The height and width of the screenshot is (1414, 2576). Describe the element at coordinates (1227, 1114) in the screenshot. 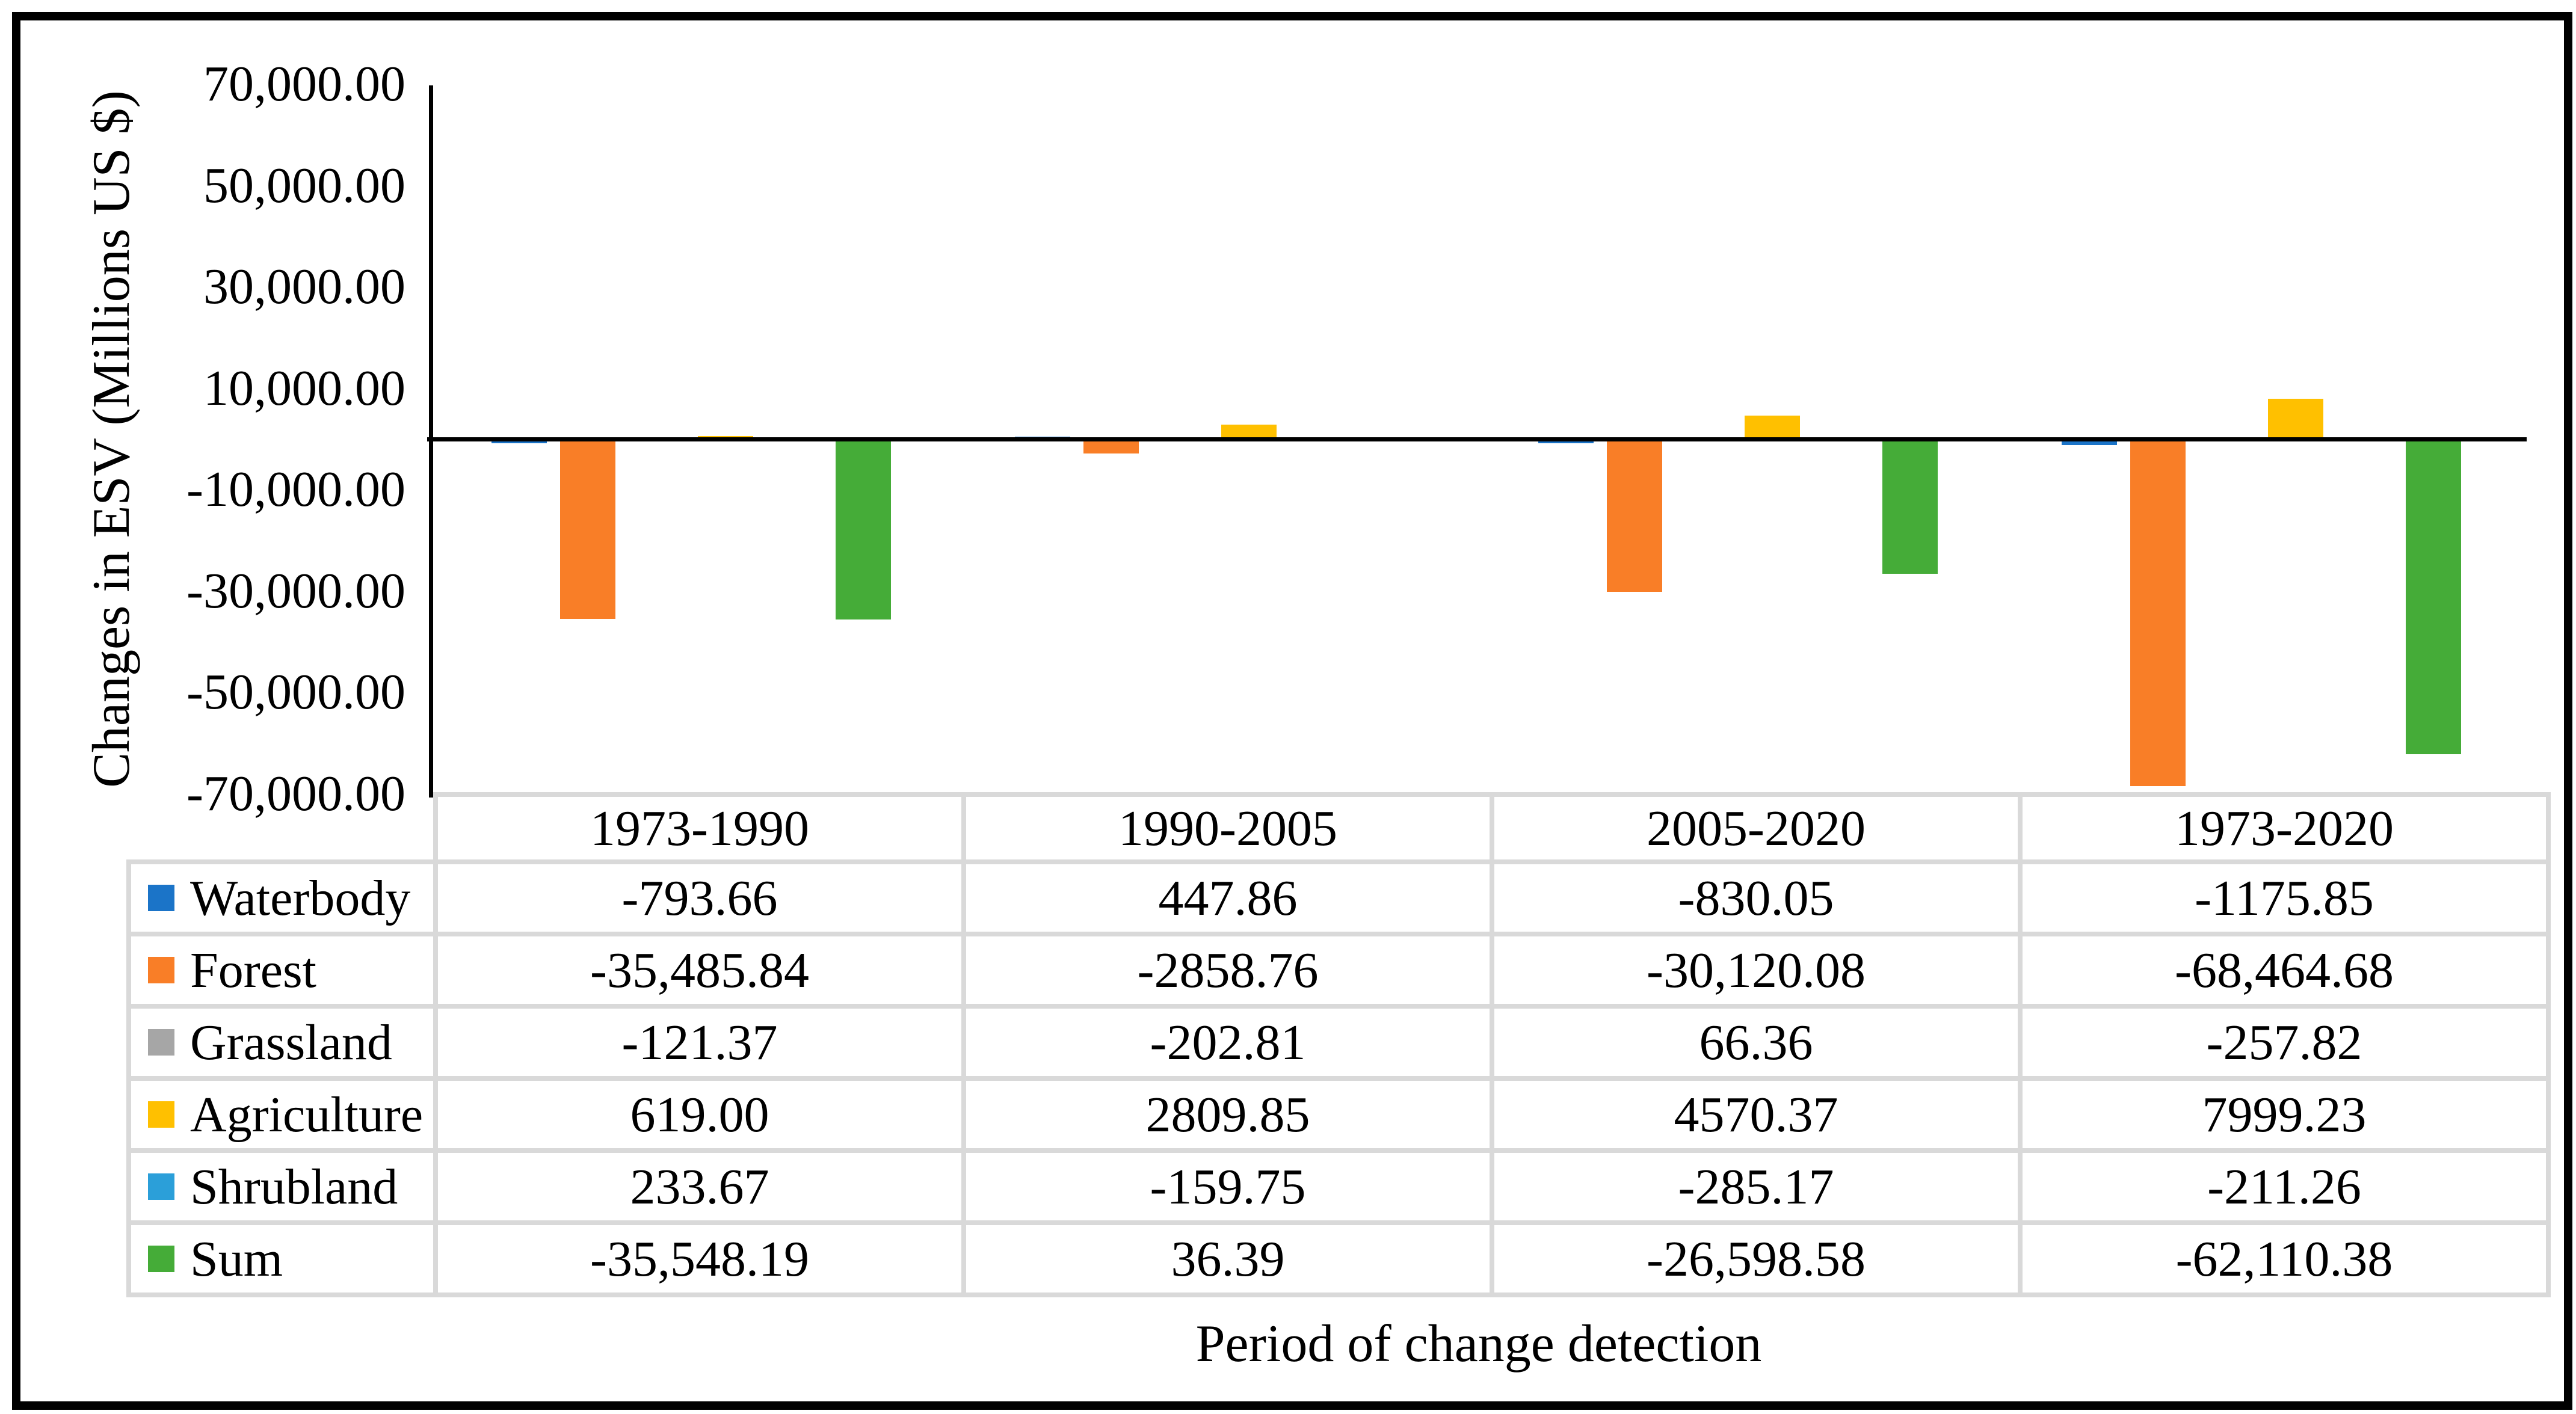

I see `table-cell-agriculture-1990-2005: 2809.85` at that location.